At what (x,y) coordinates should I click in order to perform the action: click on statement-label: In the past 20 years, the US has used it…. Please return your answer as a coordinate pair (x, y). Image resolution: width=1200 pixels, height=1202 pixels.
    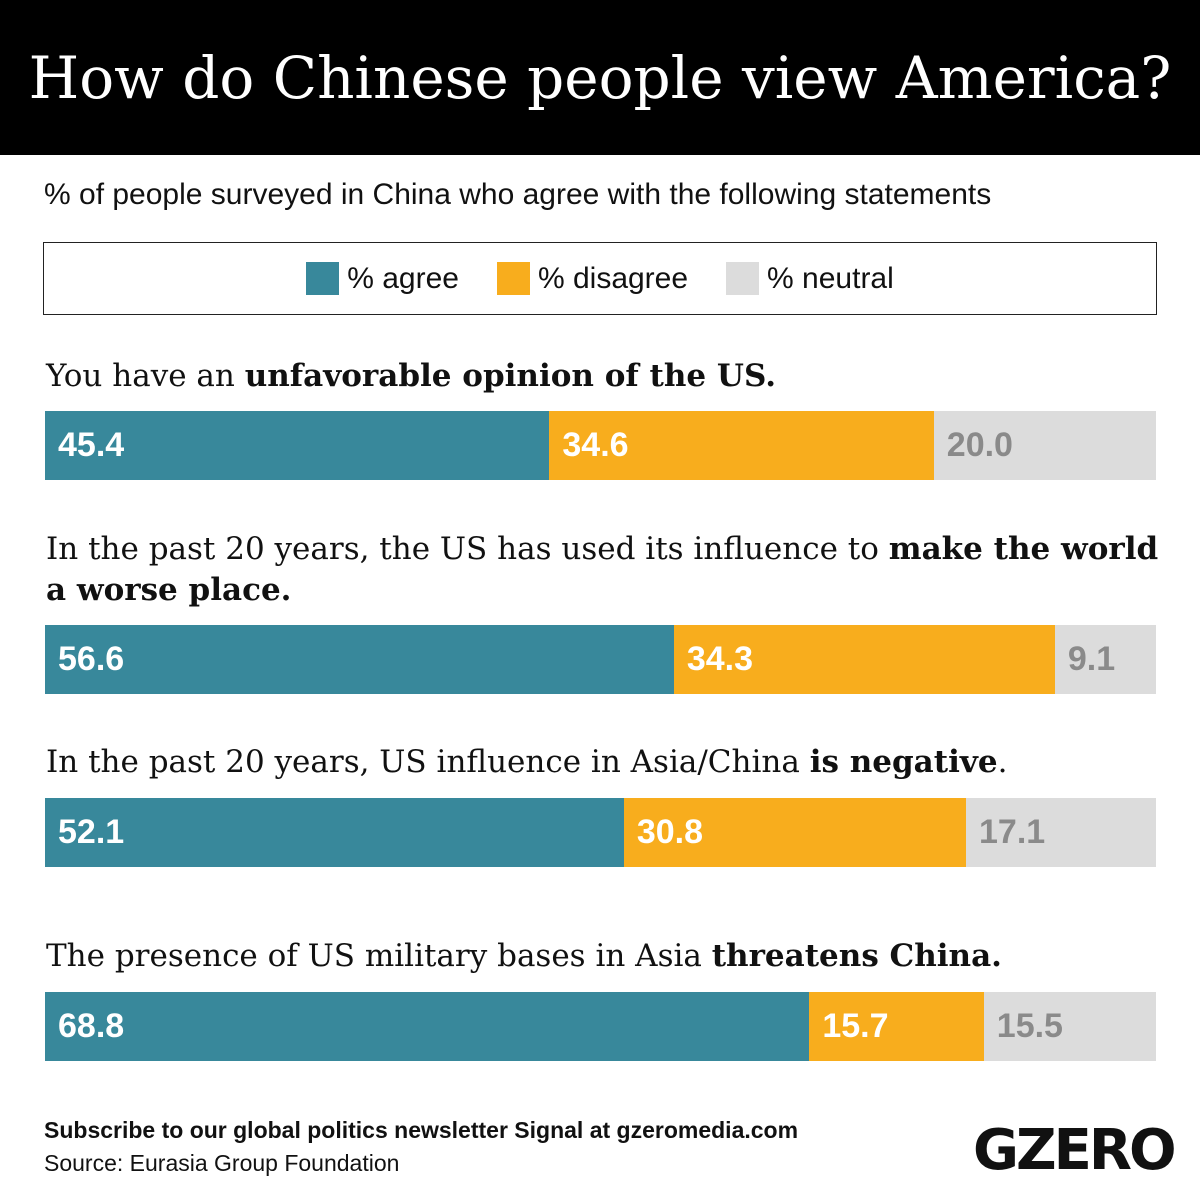
    Looking at the image, I should click on (606, 570).